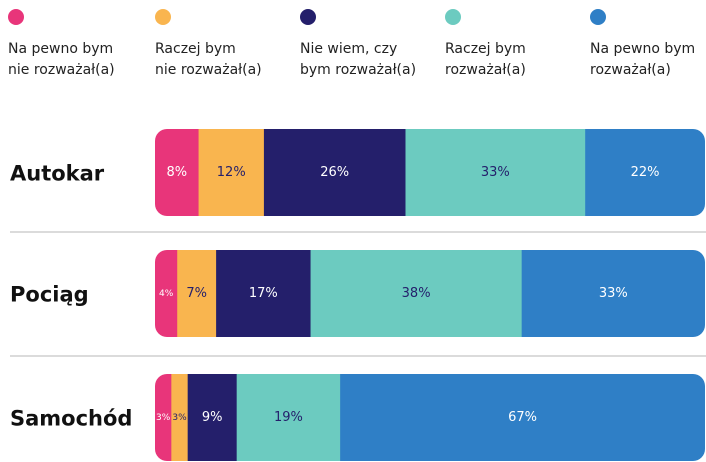  What do you see at coordinates (485, 59) in the screenshot?
I see `legend-label: Raczej bym rozważał(a)` at bounding box center [485, 59].